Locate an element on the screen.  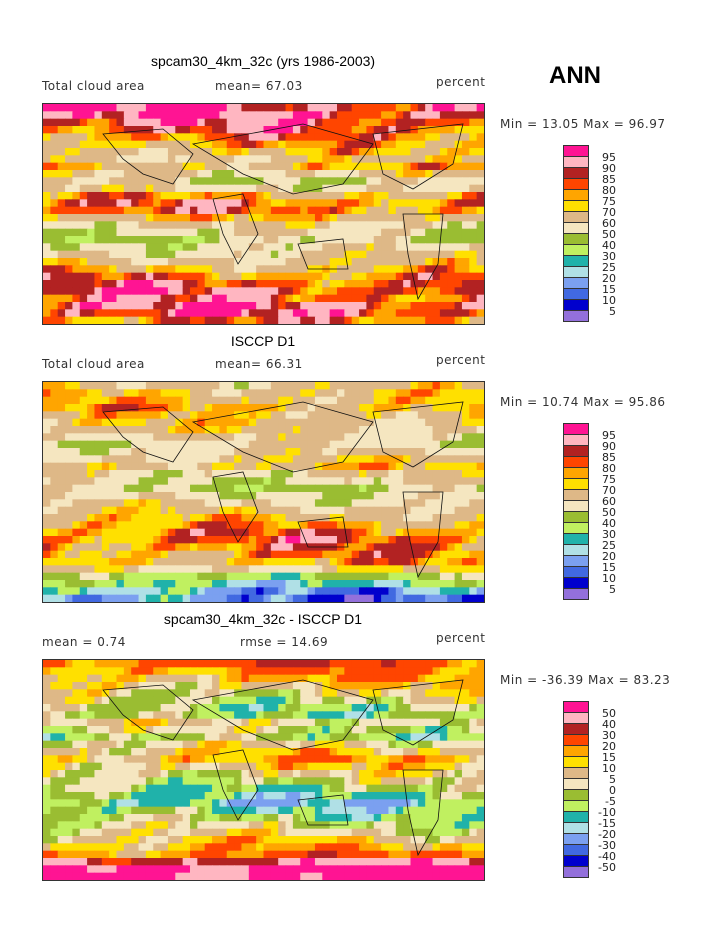
colorbar-swatch is located at coordinates (576, 184).